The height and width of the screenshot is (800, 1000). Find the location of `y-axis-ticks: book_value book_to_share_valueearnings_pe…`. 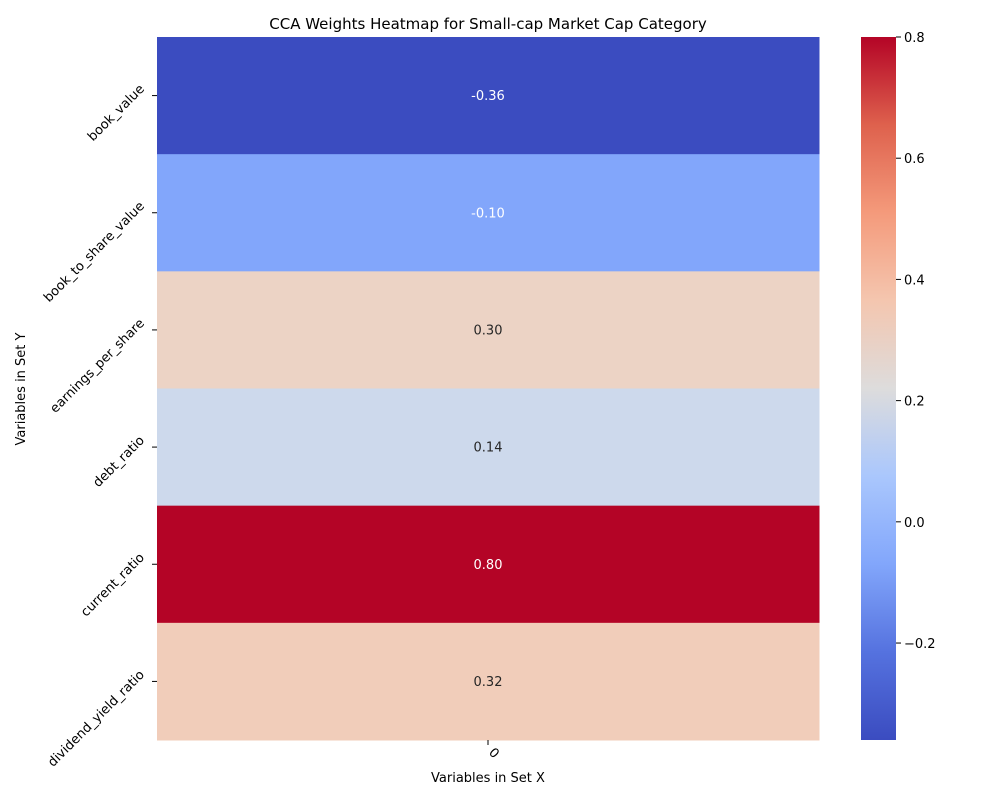

y-axis-ticks: book_value book_to_share_valueearnings_pe… is located at coordinates (99, 426).